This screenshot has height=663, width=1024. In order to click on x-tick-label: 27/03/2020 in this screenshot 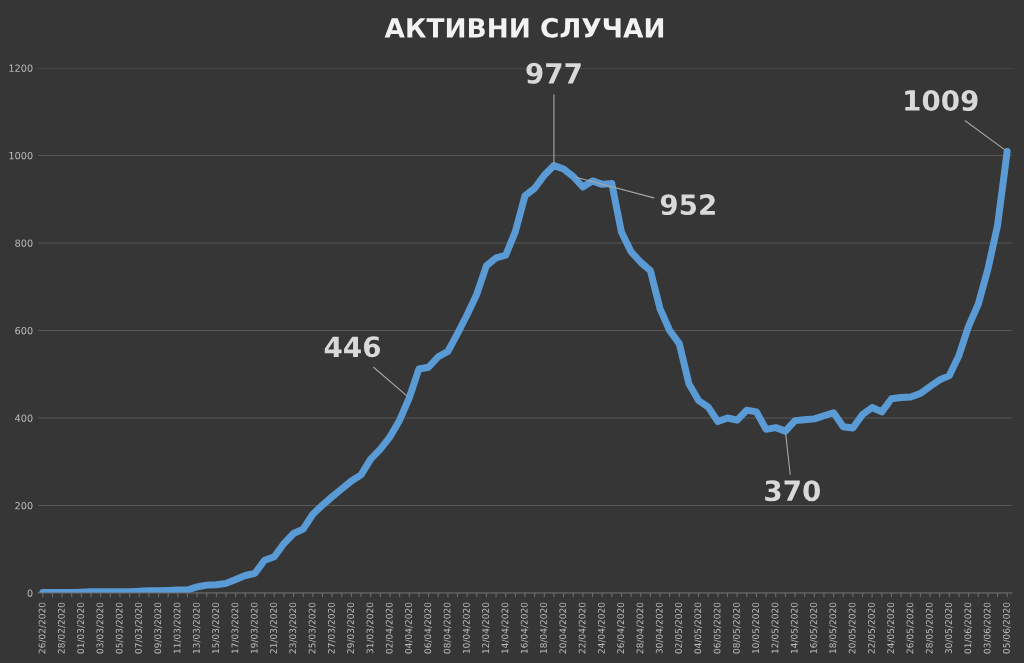, I will do `click(331, 628)`.